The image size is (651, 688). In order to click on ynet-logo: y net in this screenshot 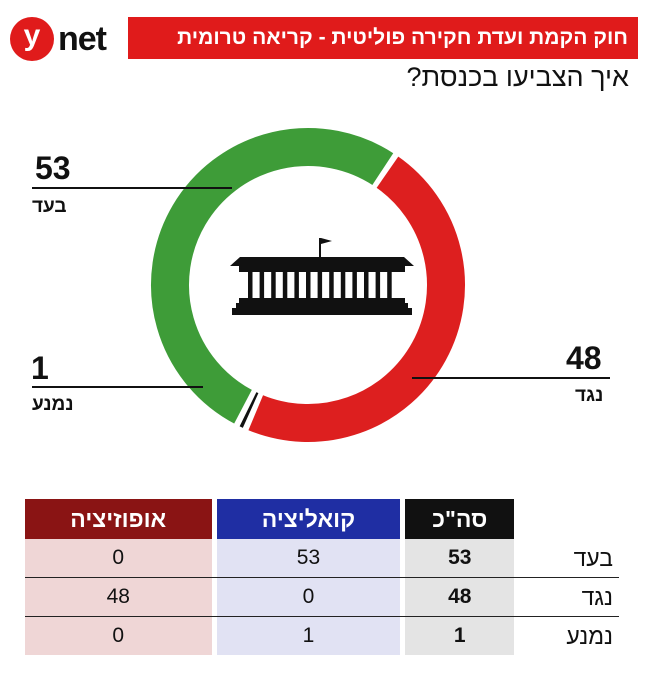, I will do `click(58, 39)`.